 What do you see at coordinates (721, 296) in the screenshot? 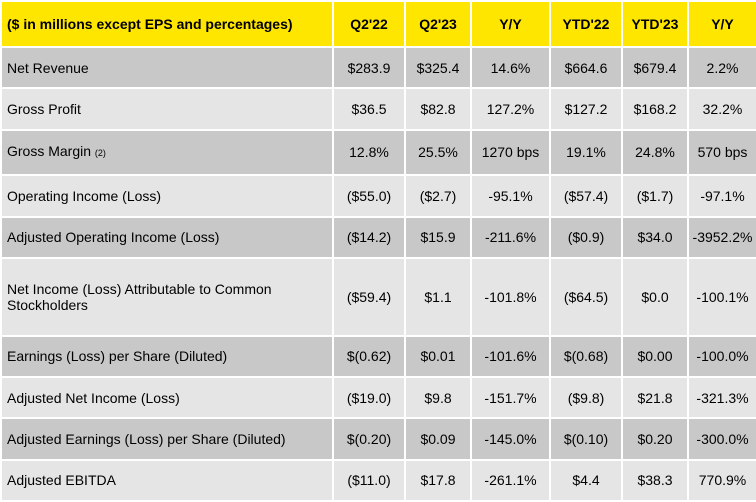
I see `cell-yy-ytd: -100.1%` at bounding box center [721, 296].